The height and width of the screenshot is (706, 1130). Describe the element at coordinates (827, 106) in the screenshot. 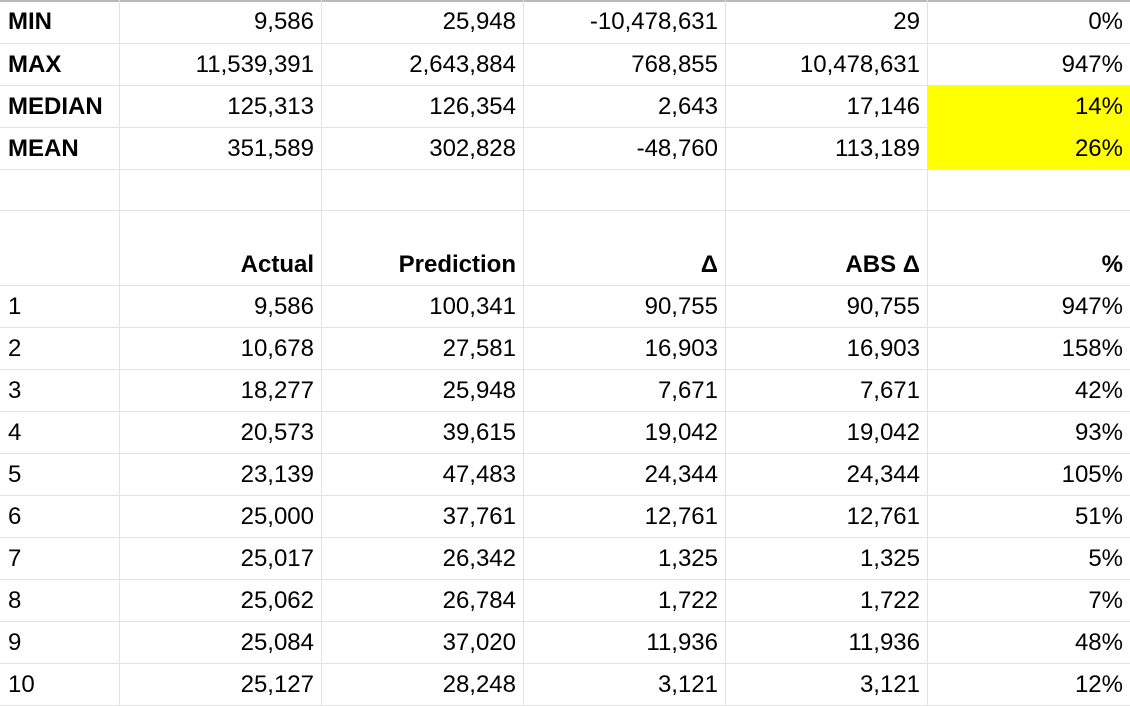

I see `abs-delta-cell: 17,146` at that location.